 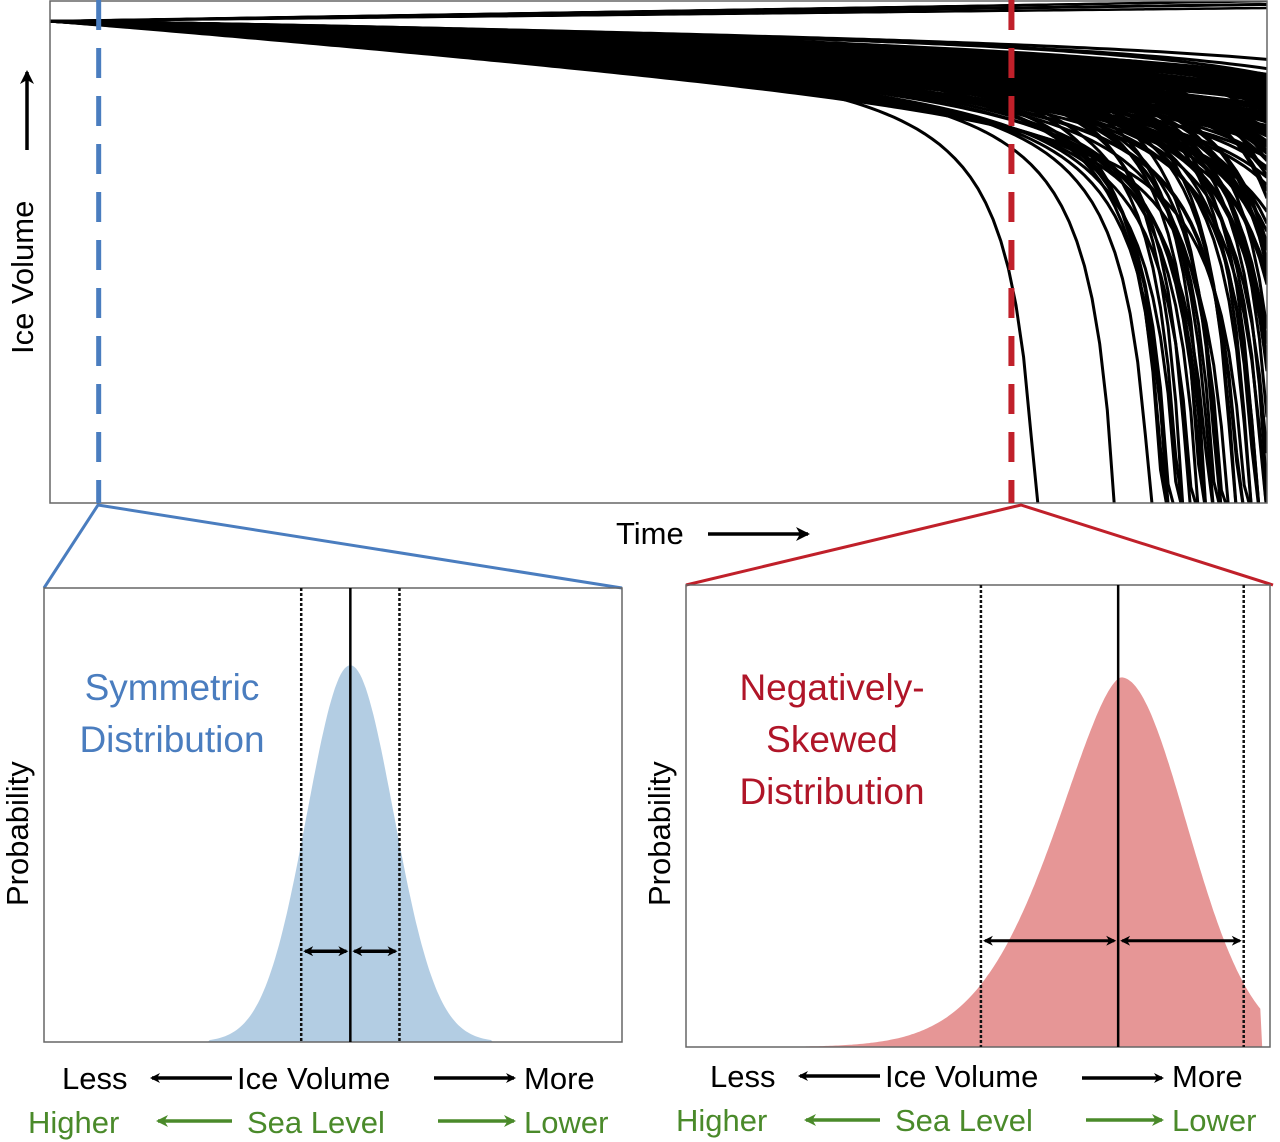 I want to click on left-title-line2: Distribution, so click(x=171, y=739).